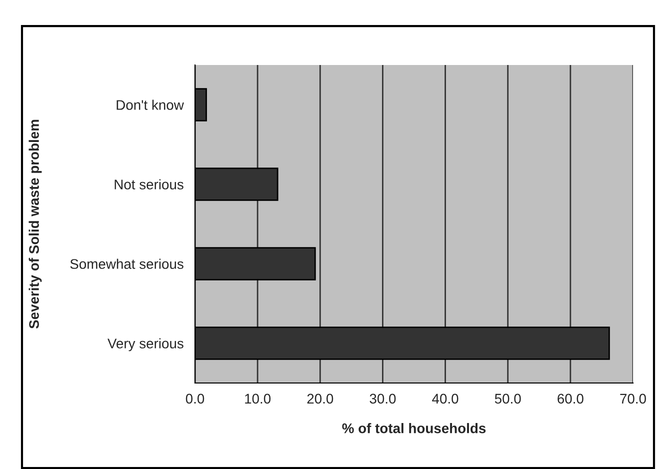 This screenshot has width=656, height=469. Describe the element at coordinates (146, 345) in the screenshot. I see `y-tick-label: Very serious` at that location.